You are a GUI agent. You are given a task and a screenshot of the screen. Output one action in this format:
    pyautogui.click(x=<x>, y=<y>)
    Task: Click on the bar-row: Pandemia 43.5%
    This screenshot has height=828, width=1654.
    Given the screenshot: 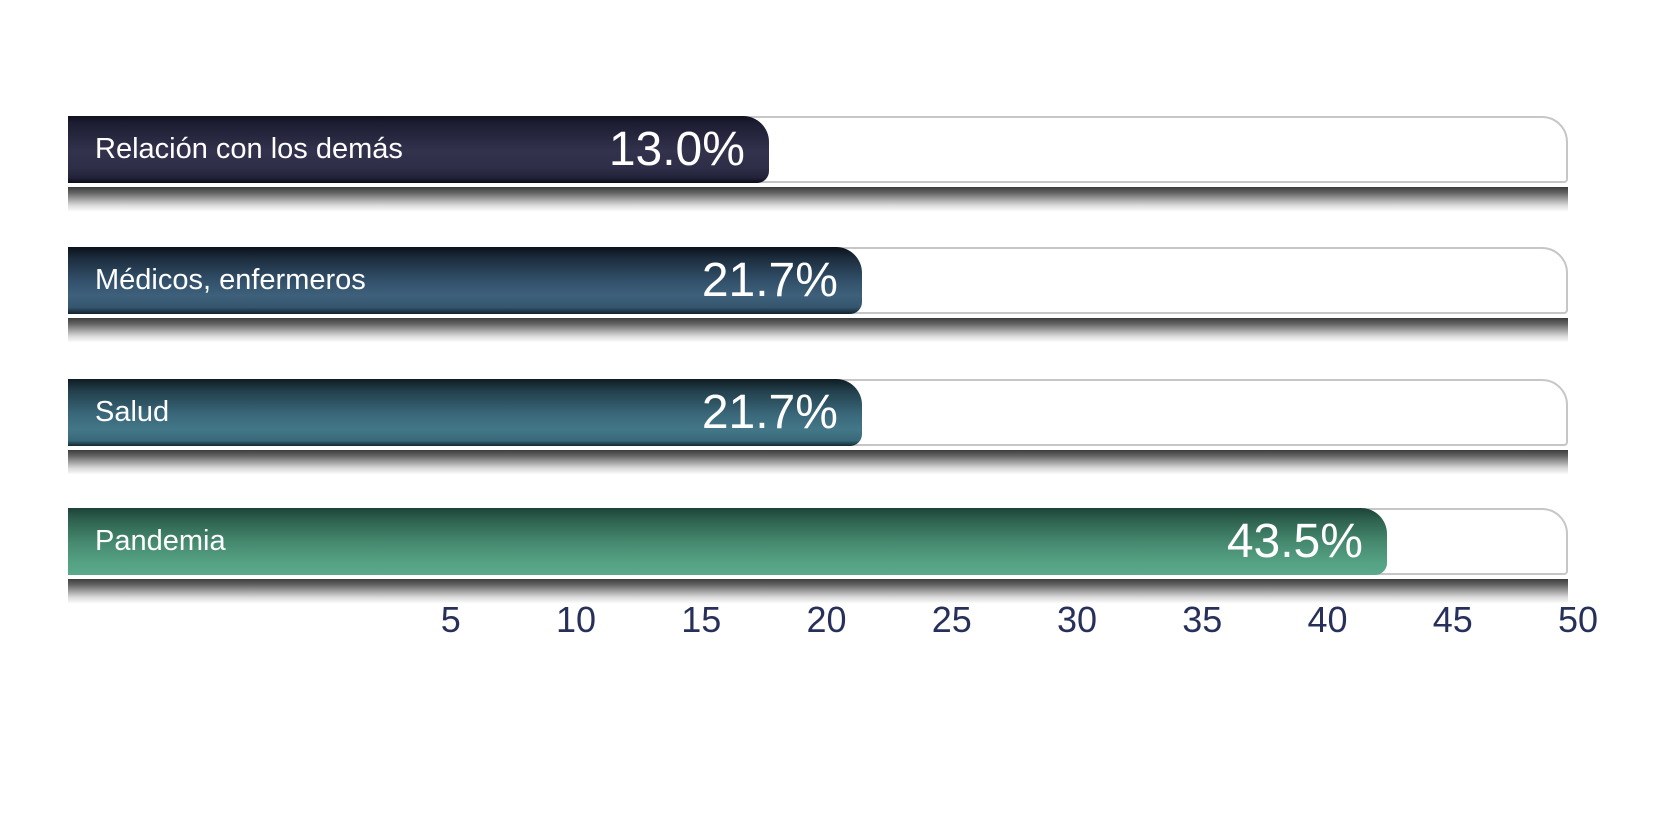 What is the action you would take?
    pyautogui.click(x=818, y=556)
    